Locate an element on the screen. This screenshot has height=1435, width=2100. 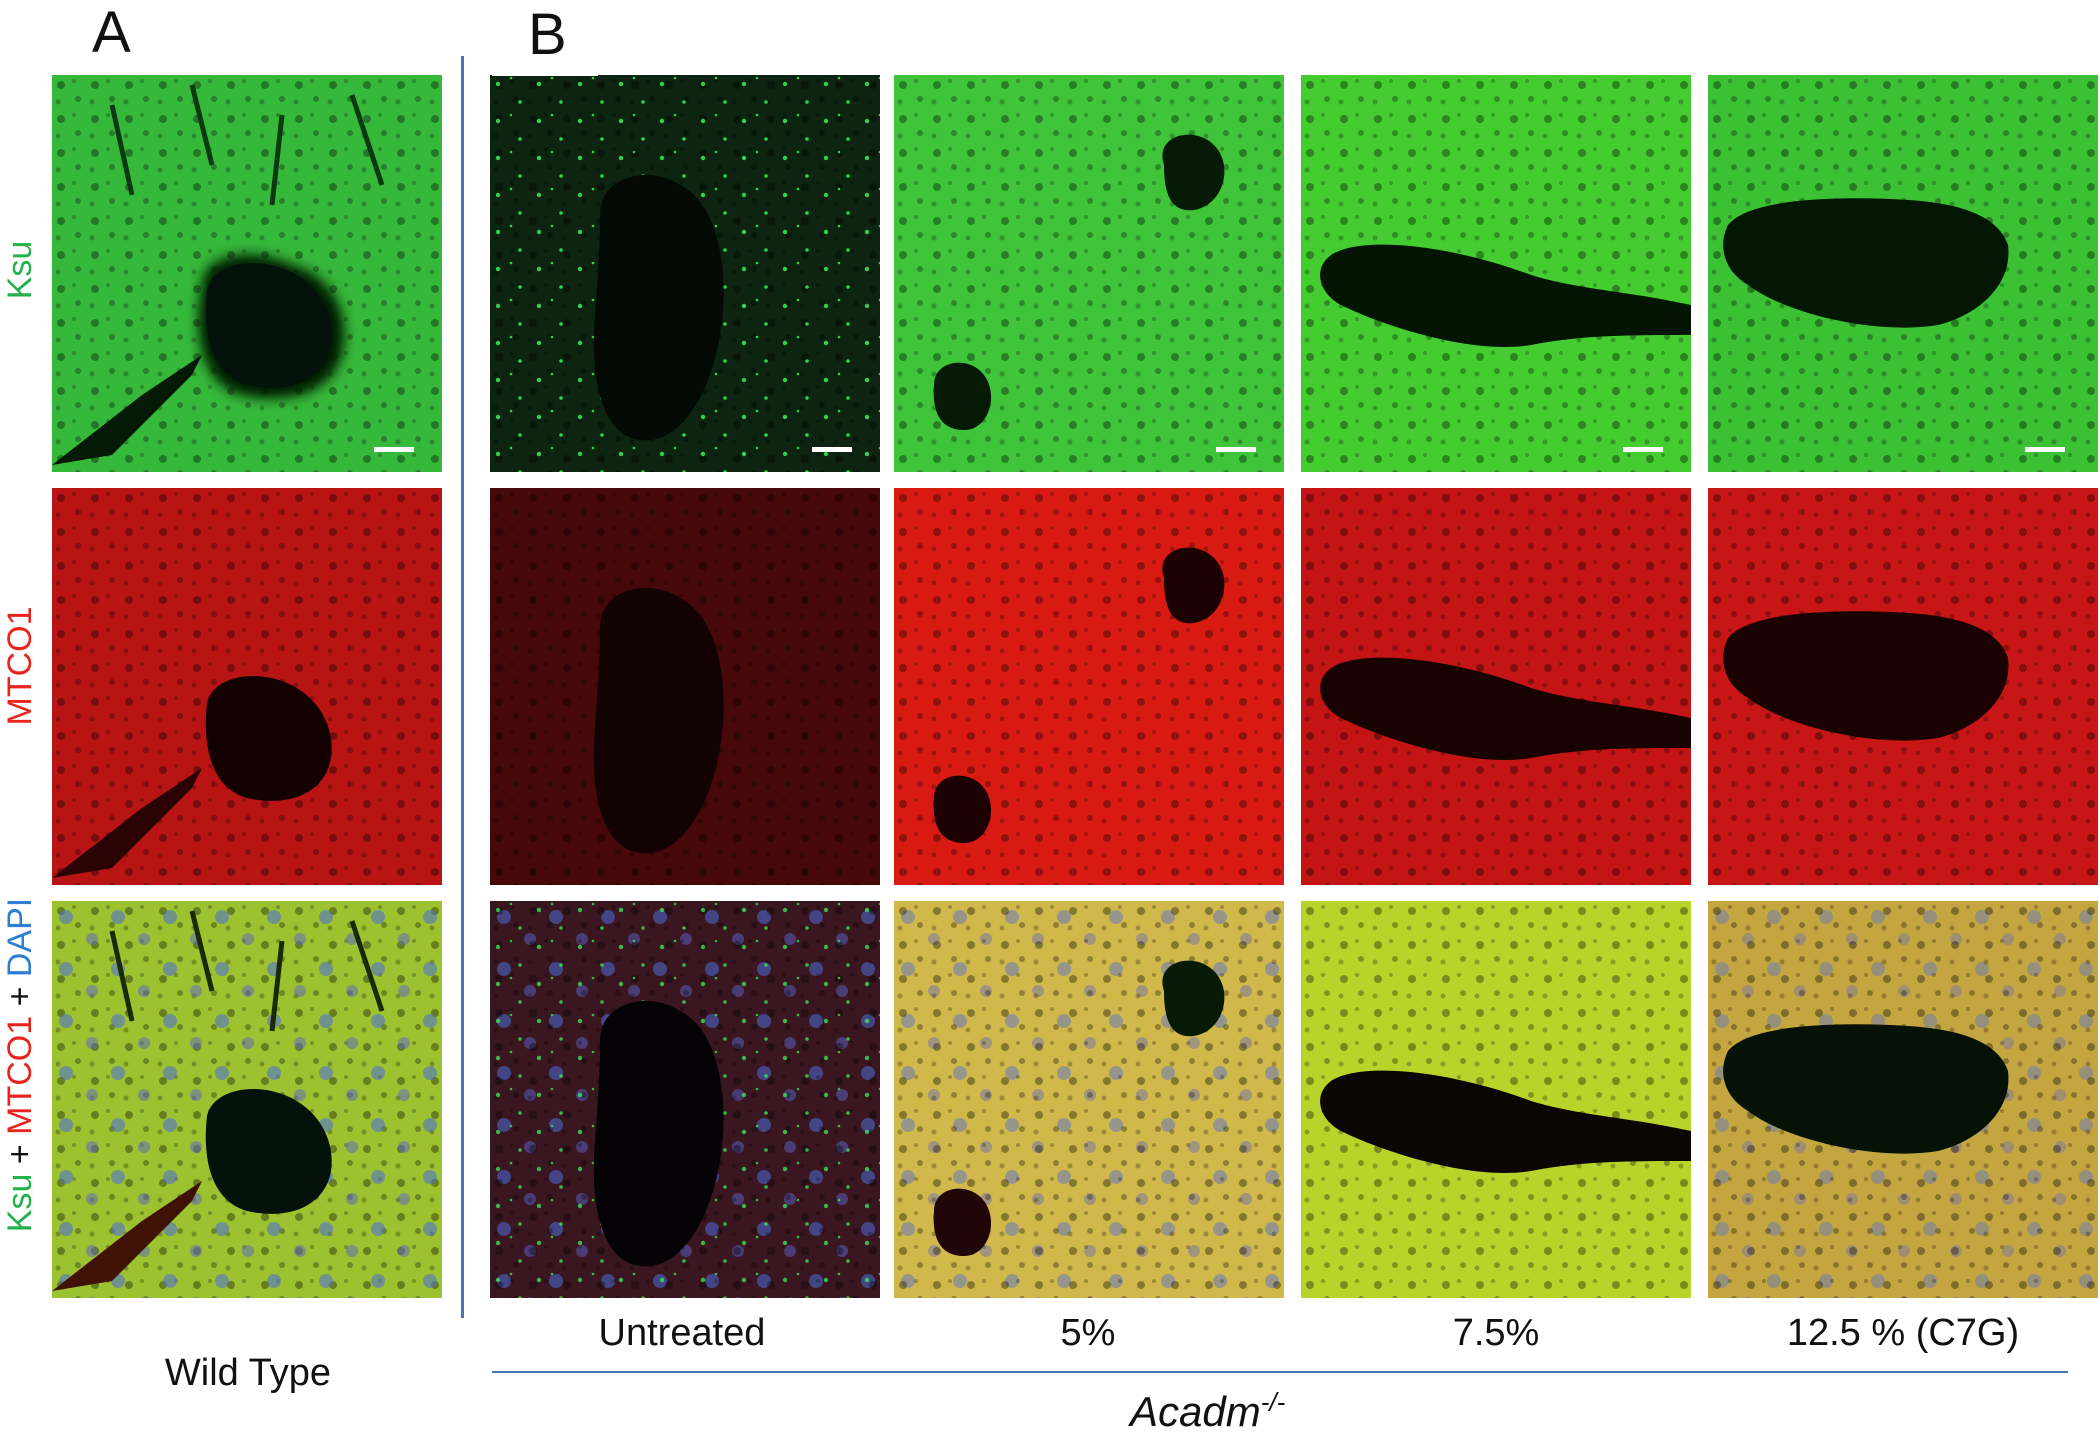
top-white-strip is located at coordinates (545, 73).